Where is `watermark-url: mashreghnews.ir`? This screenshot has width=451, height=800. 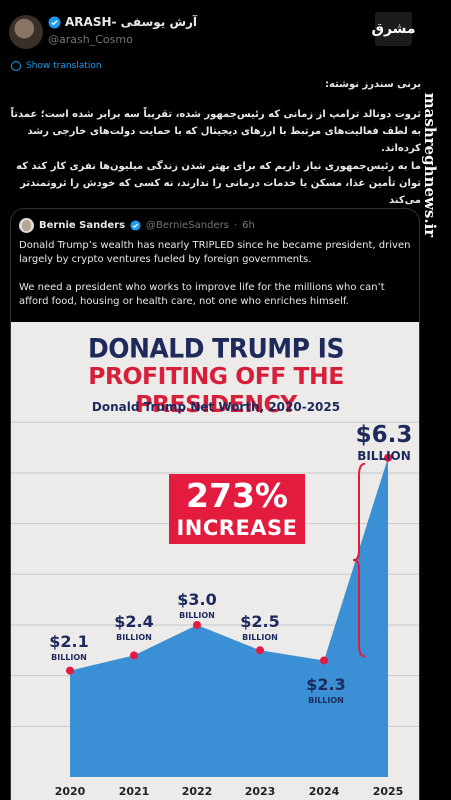 watermark-url: mashreghnews.ir is located at coordinates (430, 165).